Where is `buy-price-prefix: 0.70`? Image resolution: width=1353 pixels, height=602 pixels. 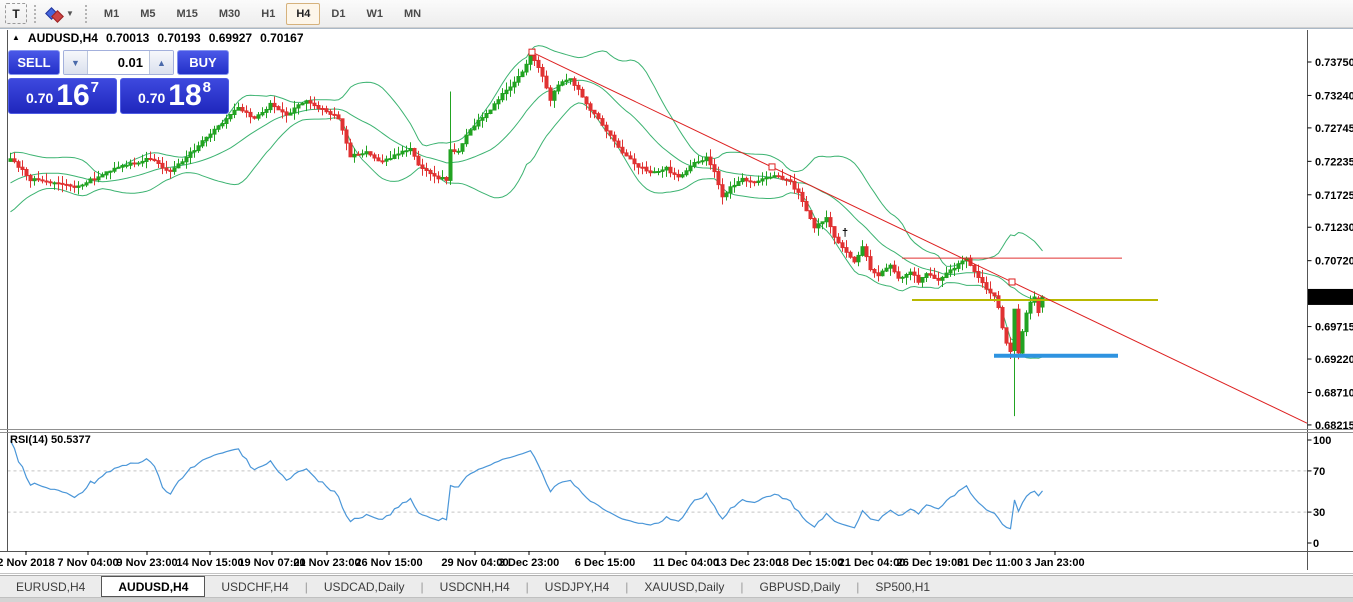 buy-price-prefix: 0.70 is located at coordinates (151, 98).